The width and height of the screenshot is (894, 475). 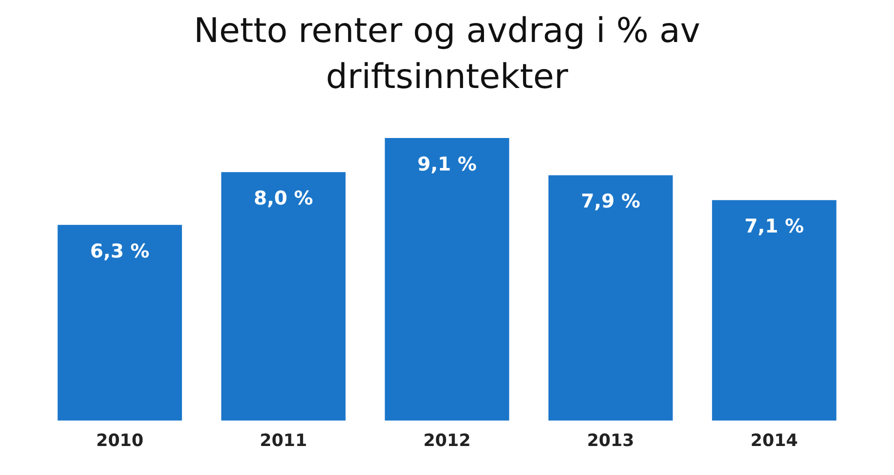 What do you see at coordinates (610, 201) in the screenshot?
I see `data-label: 7,9 %` at bounding box center [610, 201].